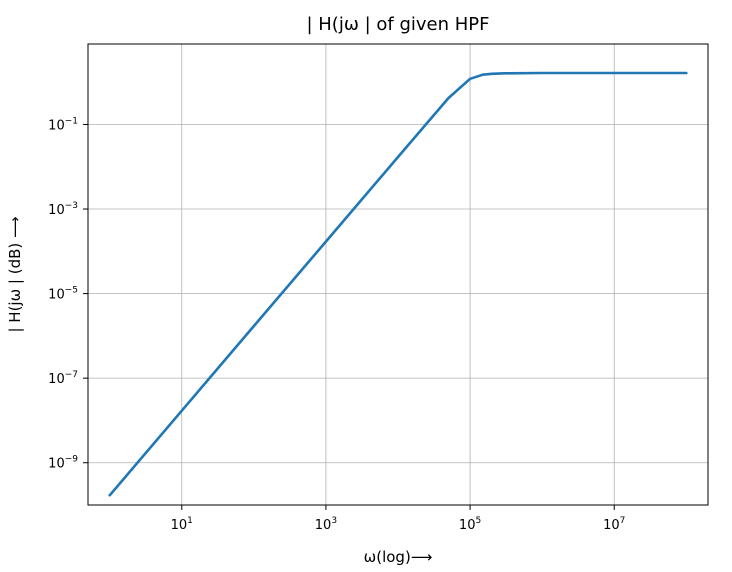 This screenshot has width=732, height=572. Describe the element at coordinates (398, 557) in the screenshot. I see `x-axis-label: ω(log)⟶` at that location.